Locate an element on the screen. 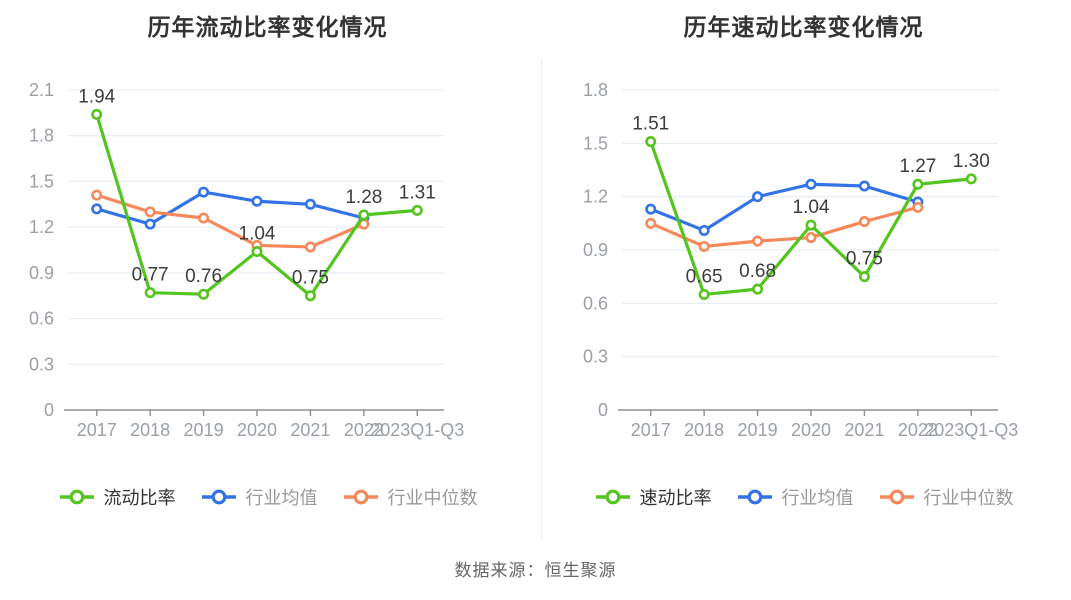 The image size is (1071, 600). legend-label: 流动比率 is located at coordinates (139, 498).